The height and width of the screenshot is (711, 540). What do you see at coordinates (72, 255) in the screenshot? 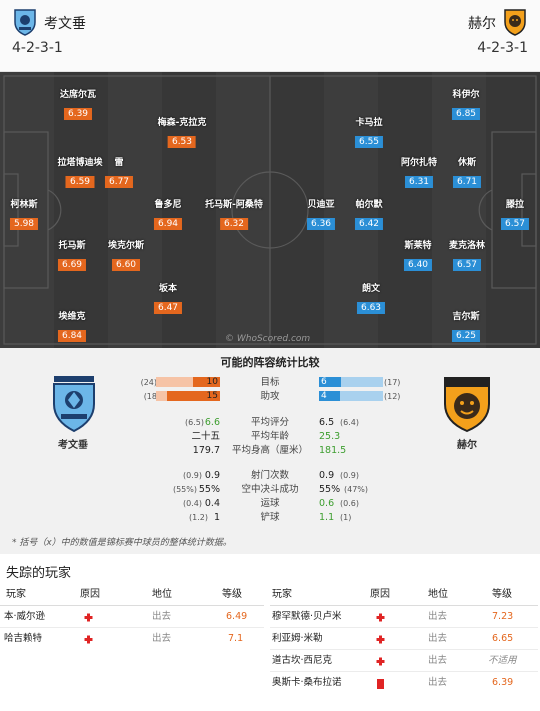
I see `home-player: 托马斯 6.69` at bounding box center [72, 255].